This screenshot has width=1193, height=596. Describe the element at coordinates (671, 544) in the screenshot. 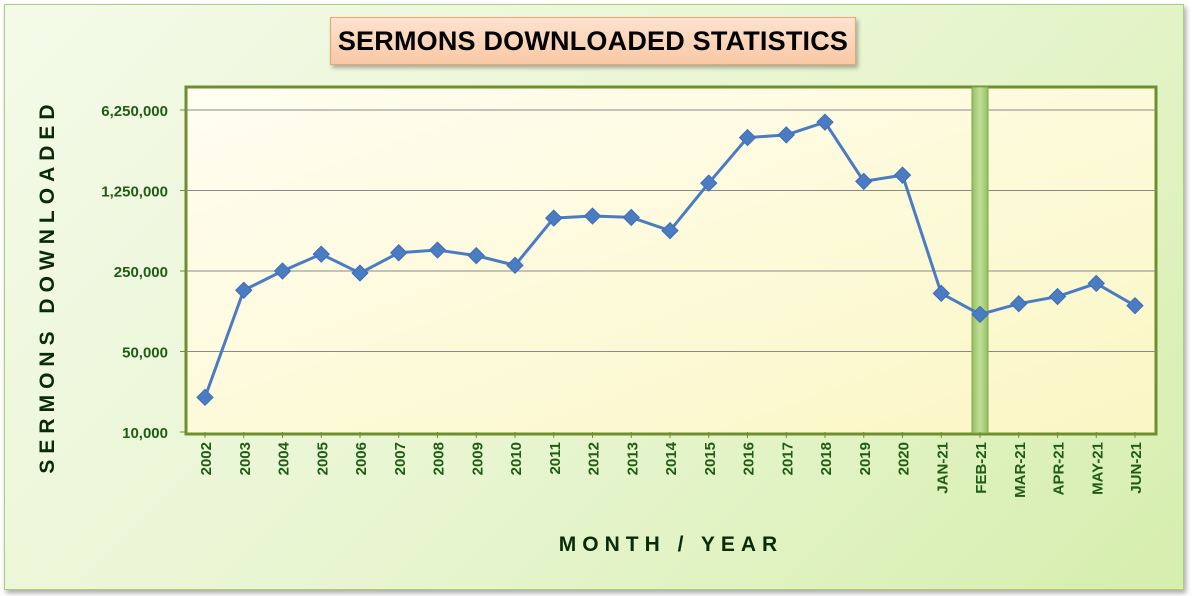

I see `x-axis-title: MONTH / YEAR` at that location.